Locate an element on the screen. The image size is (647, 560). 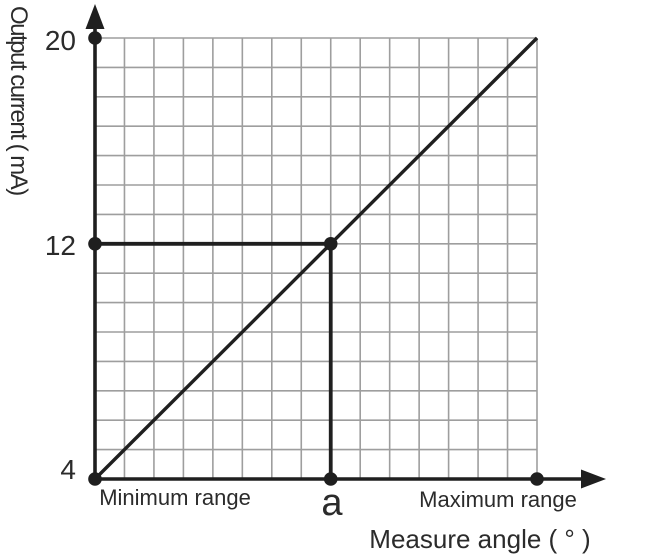
y-axis-arrow-icon is located at coordinates (95, 16).